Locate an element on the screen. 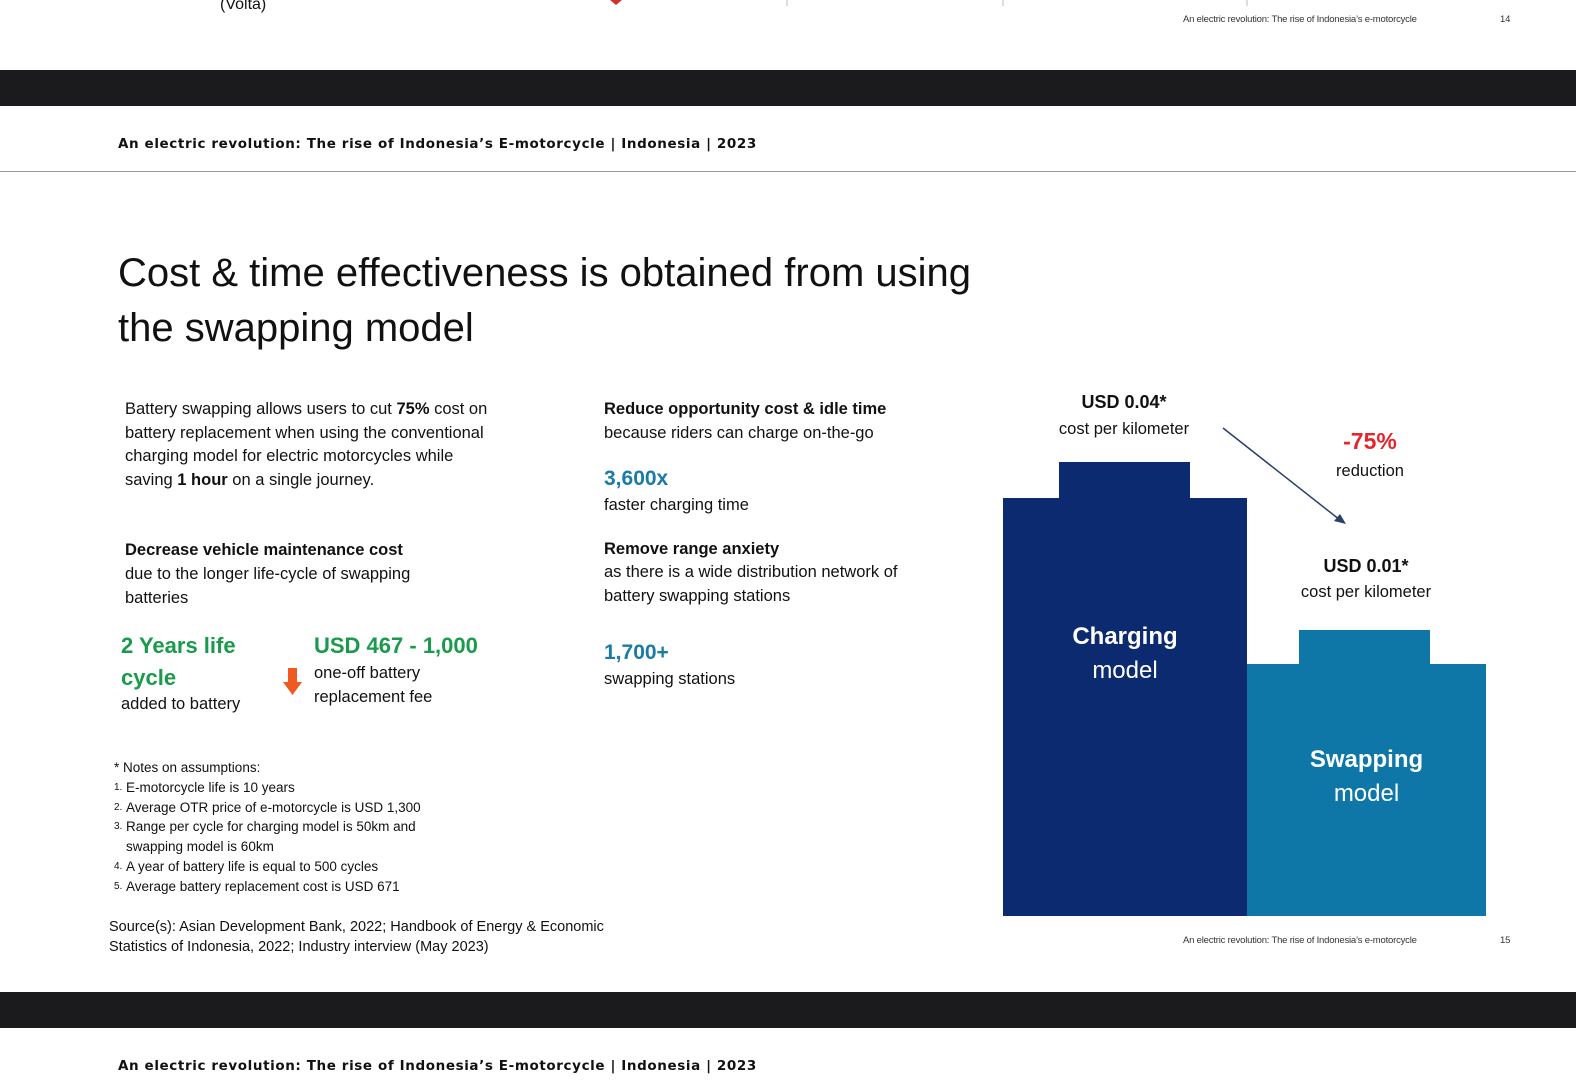 Image resolution: width=1576 pixels, height=1080 pixels. text-run: 75% is located at coordinates (413, 409).